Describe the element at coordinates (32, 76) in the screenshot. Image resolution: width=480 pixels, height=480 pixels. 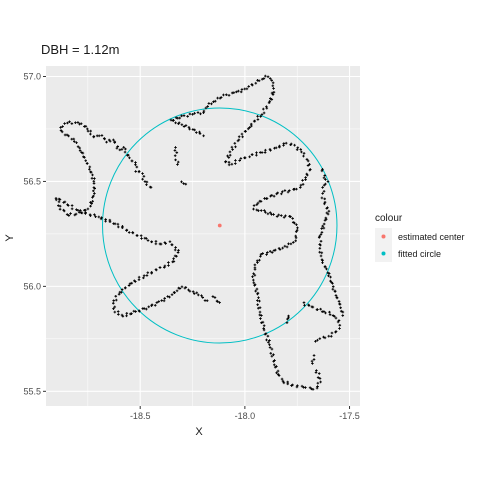
I see `y-tick-label: 57.0` at that location.